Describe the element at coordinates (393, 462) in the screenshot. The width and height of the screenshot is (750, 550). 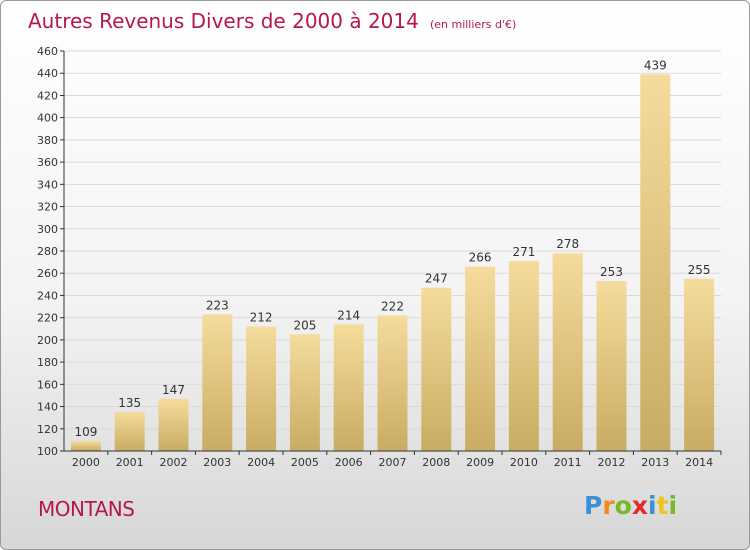
I see `x-tick-label: 2007` at that location.